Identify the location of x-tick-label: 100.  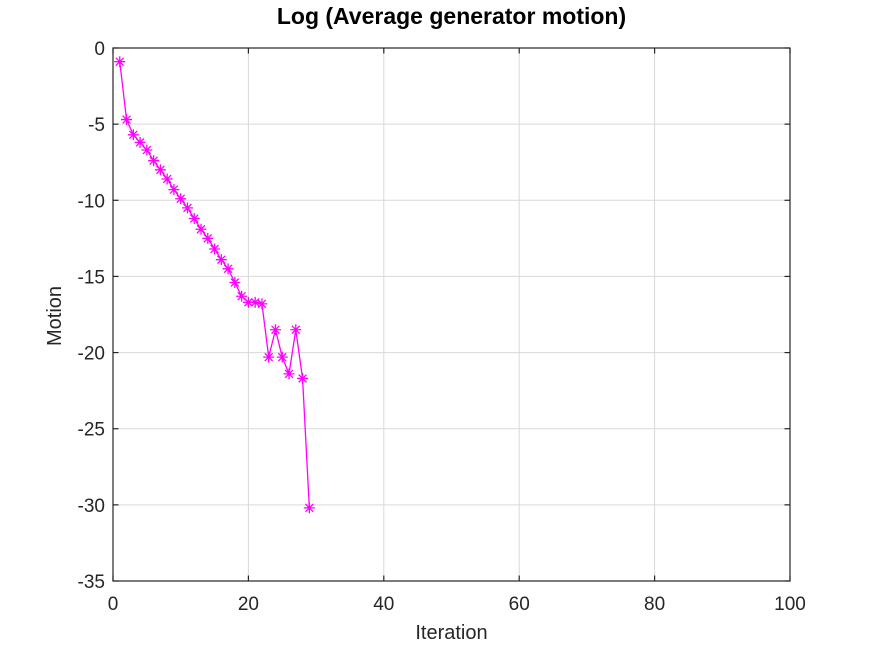
(790, 604).